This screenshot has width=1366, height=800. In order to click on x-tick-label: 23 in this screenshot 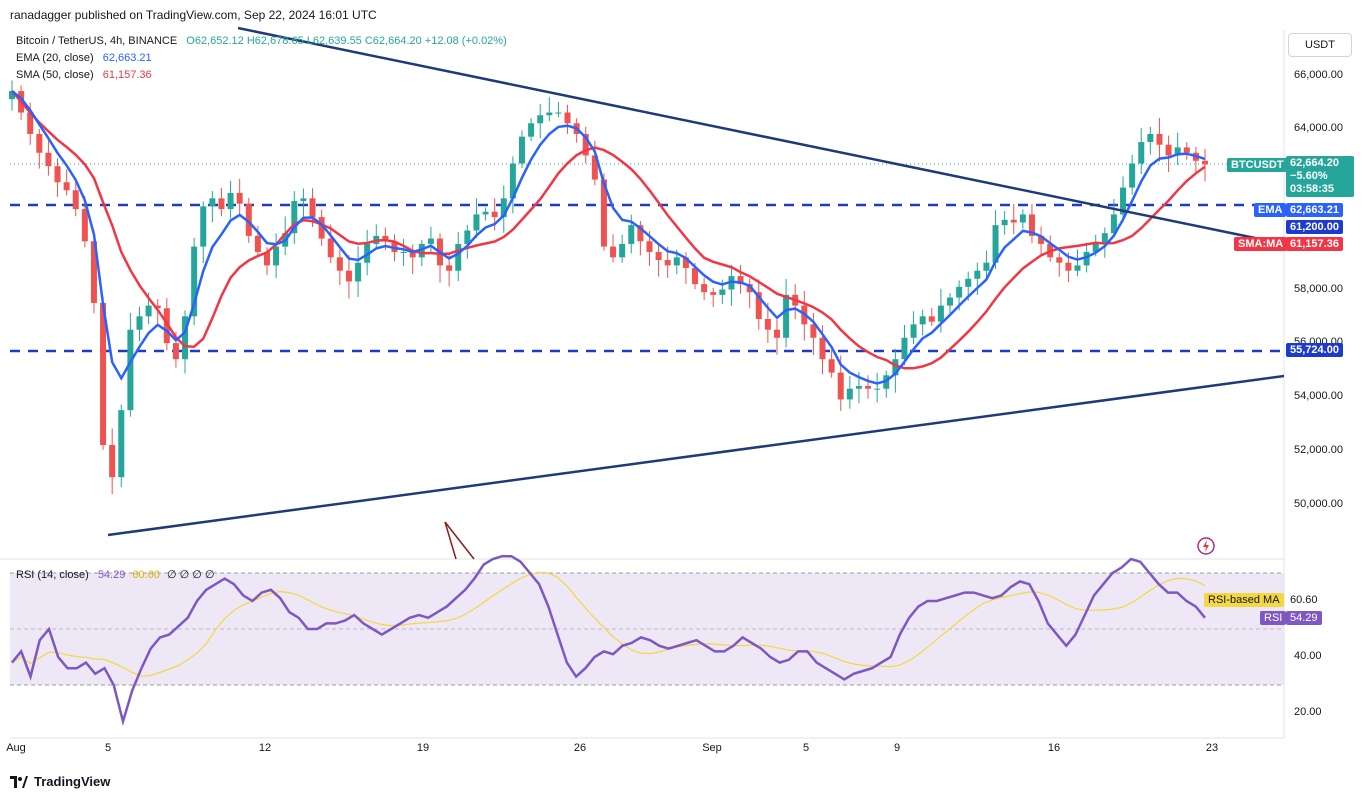, I will do `click(1212, 748)`.